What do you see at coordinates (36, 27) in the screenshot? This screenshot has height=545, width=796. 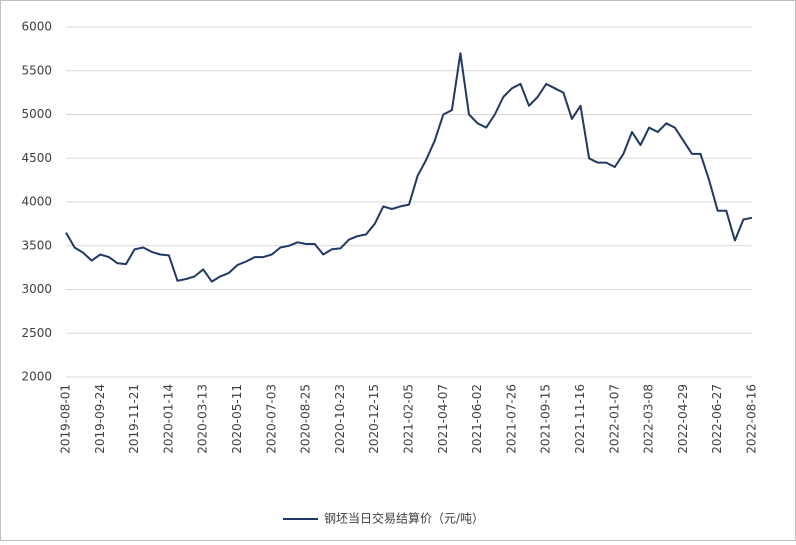 I see `y-tick-label: 6000` at bounding box center [36, 27].